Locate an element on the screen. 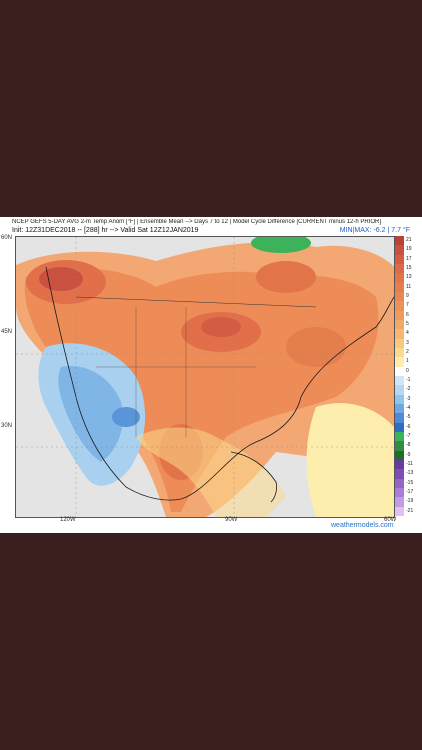  legend-entry: -1 is located at coordinates (407, 381).